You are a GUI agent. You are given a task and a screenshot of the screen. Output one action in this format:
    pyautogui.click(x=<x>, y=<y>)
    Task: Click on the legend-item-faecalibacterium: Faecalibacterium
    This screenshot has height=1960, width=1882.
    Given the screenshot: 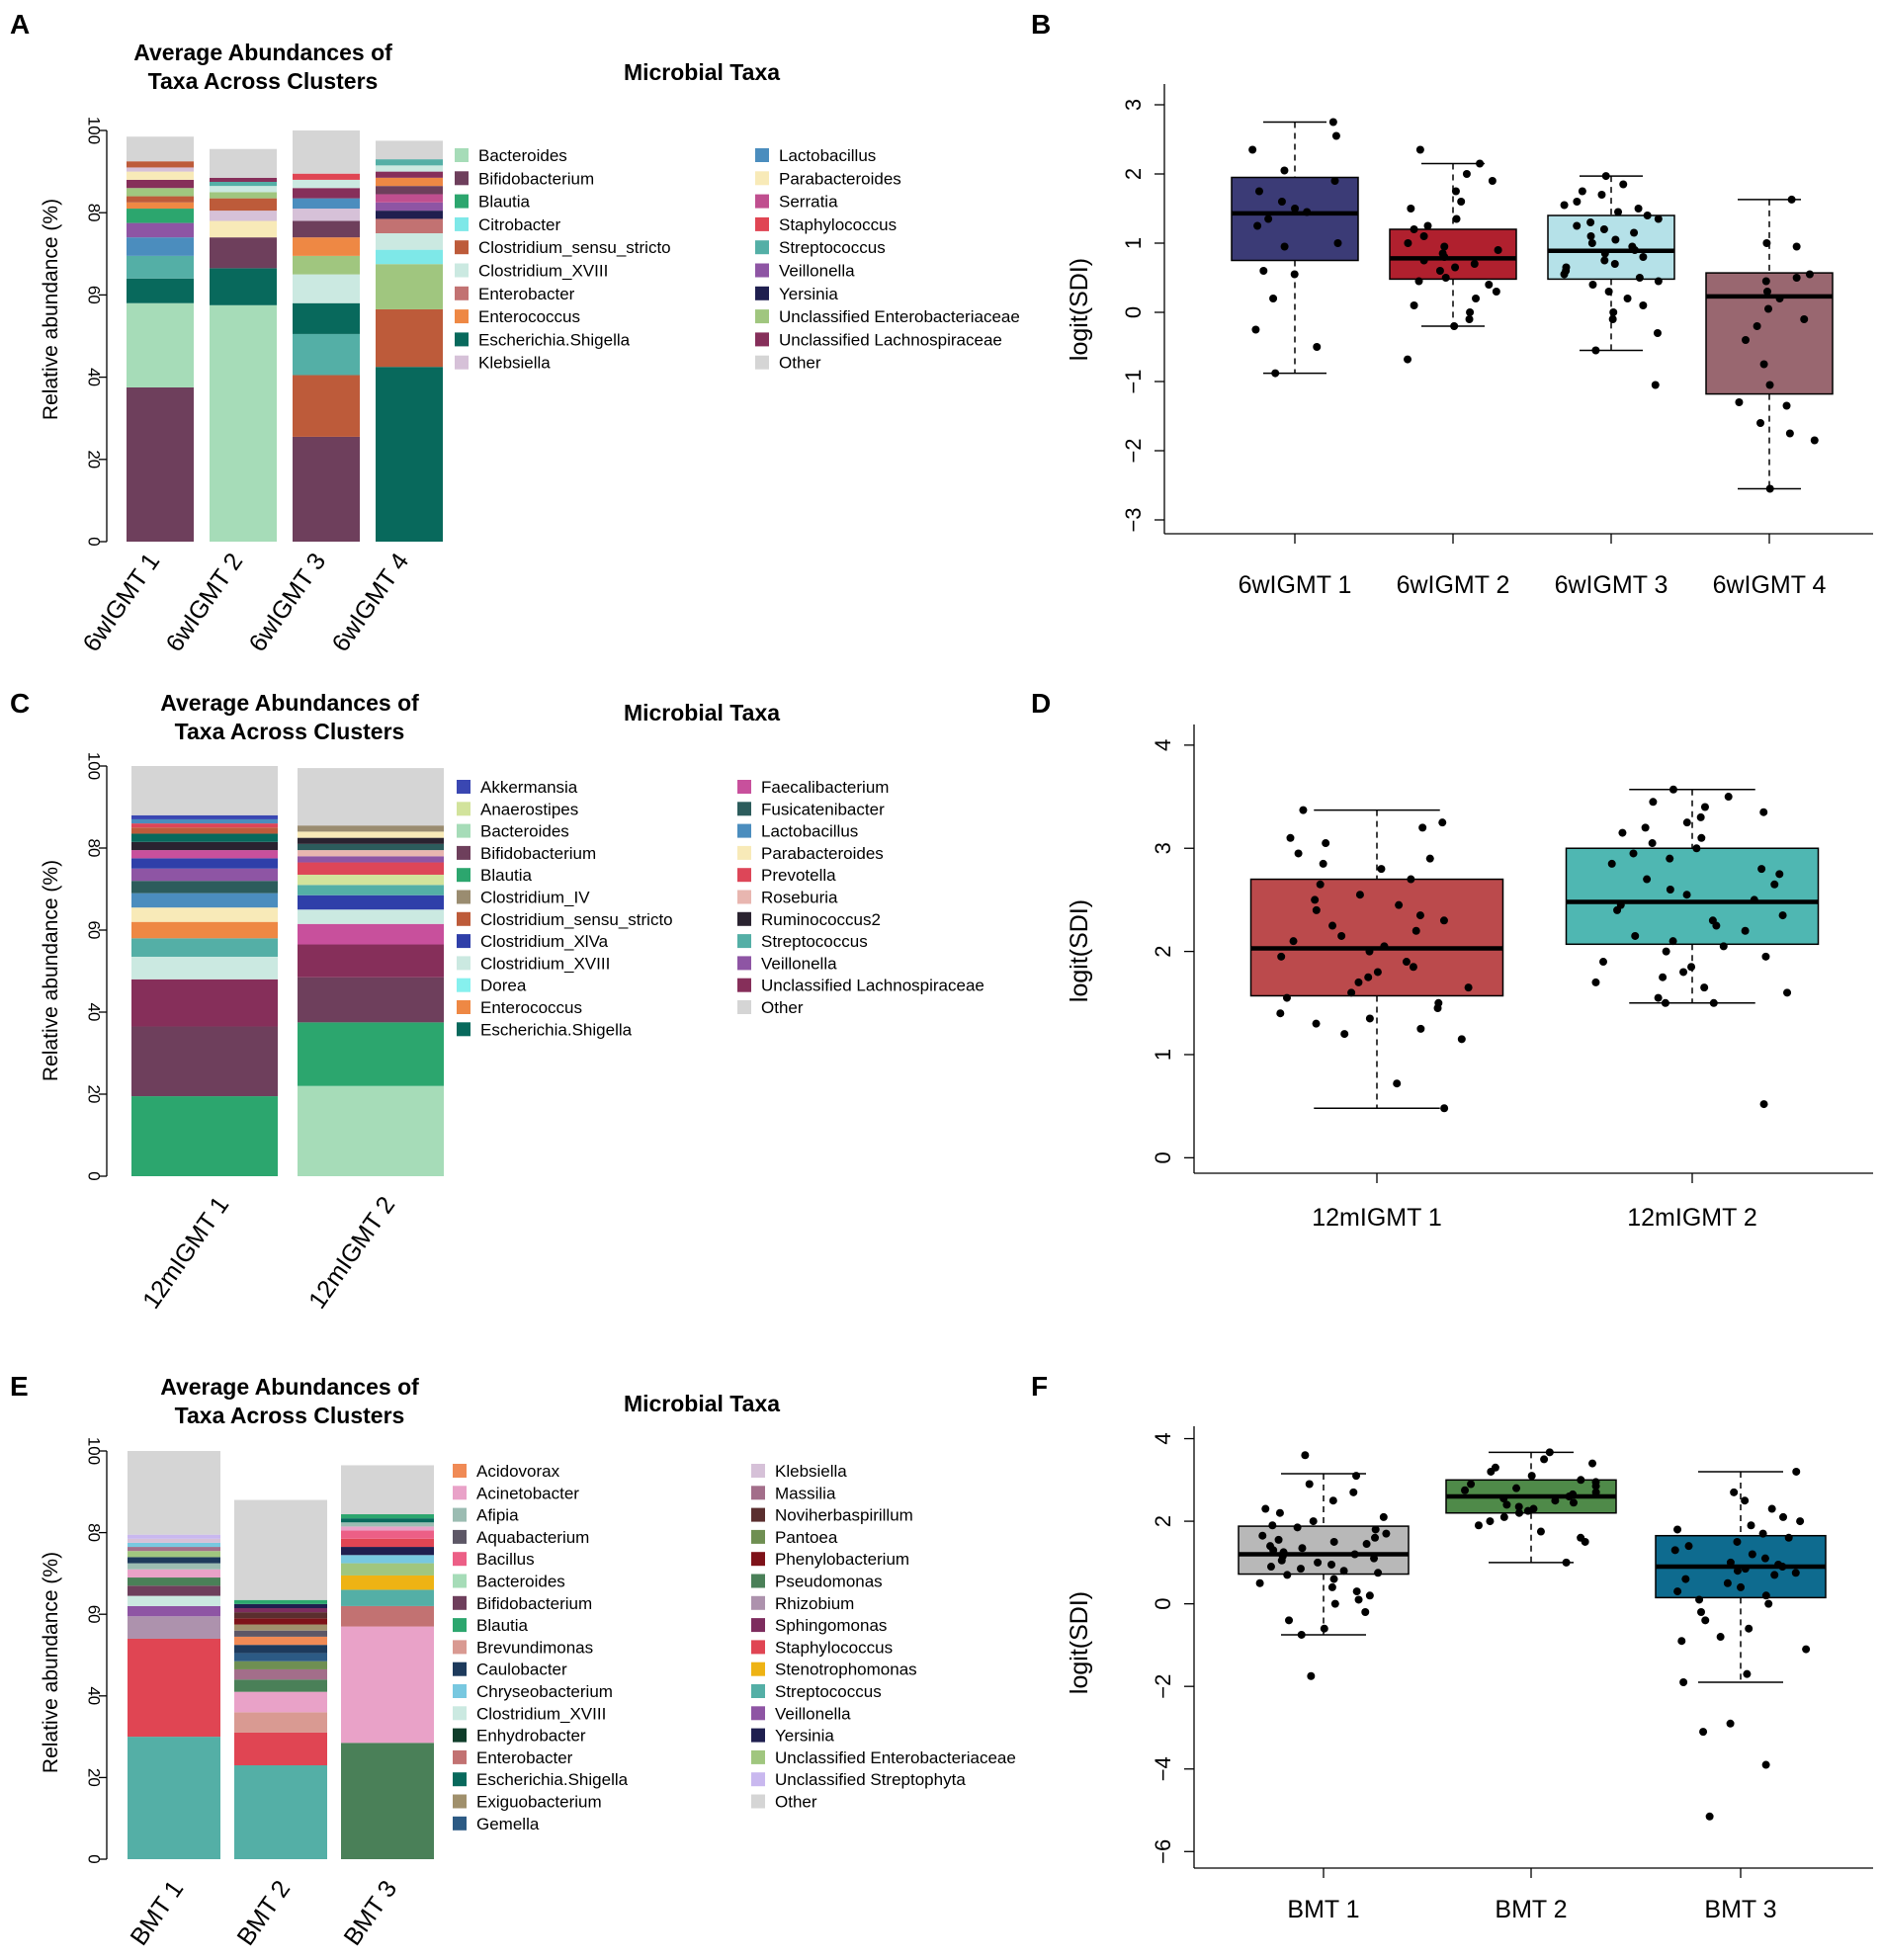 What is the action you would take?
    pyautogui.click(x=813, y=787)
    